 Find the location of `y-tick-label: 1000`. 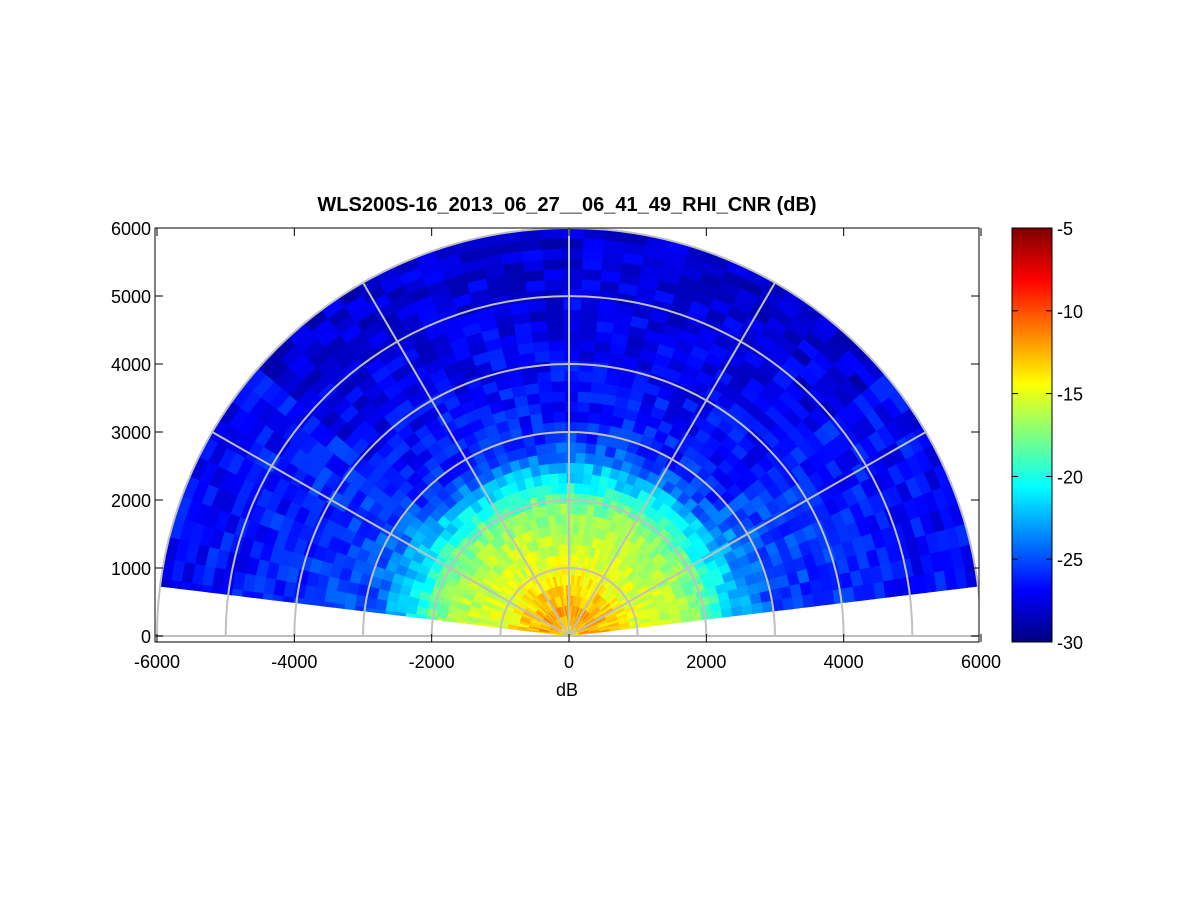

y-tick-label: 1000 is located at coordinates (131, 569).